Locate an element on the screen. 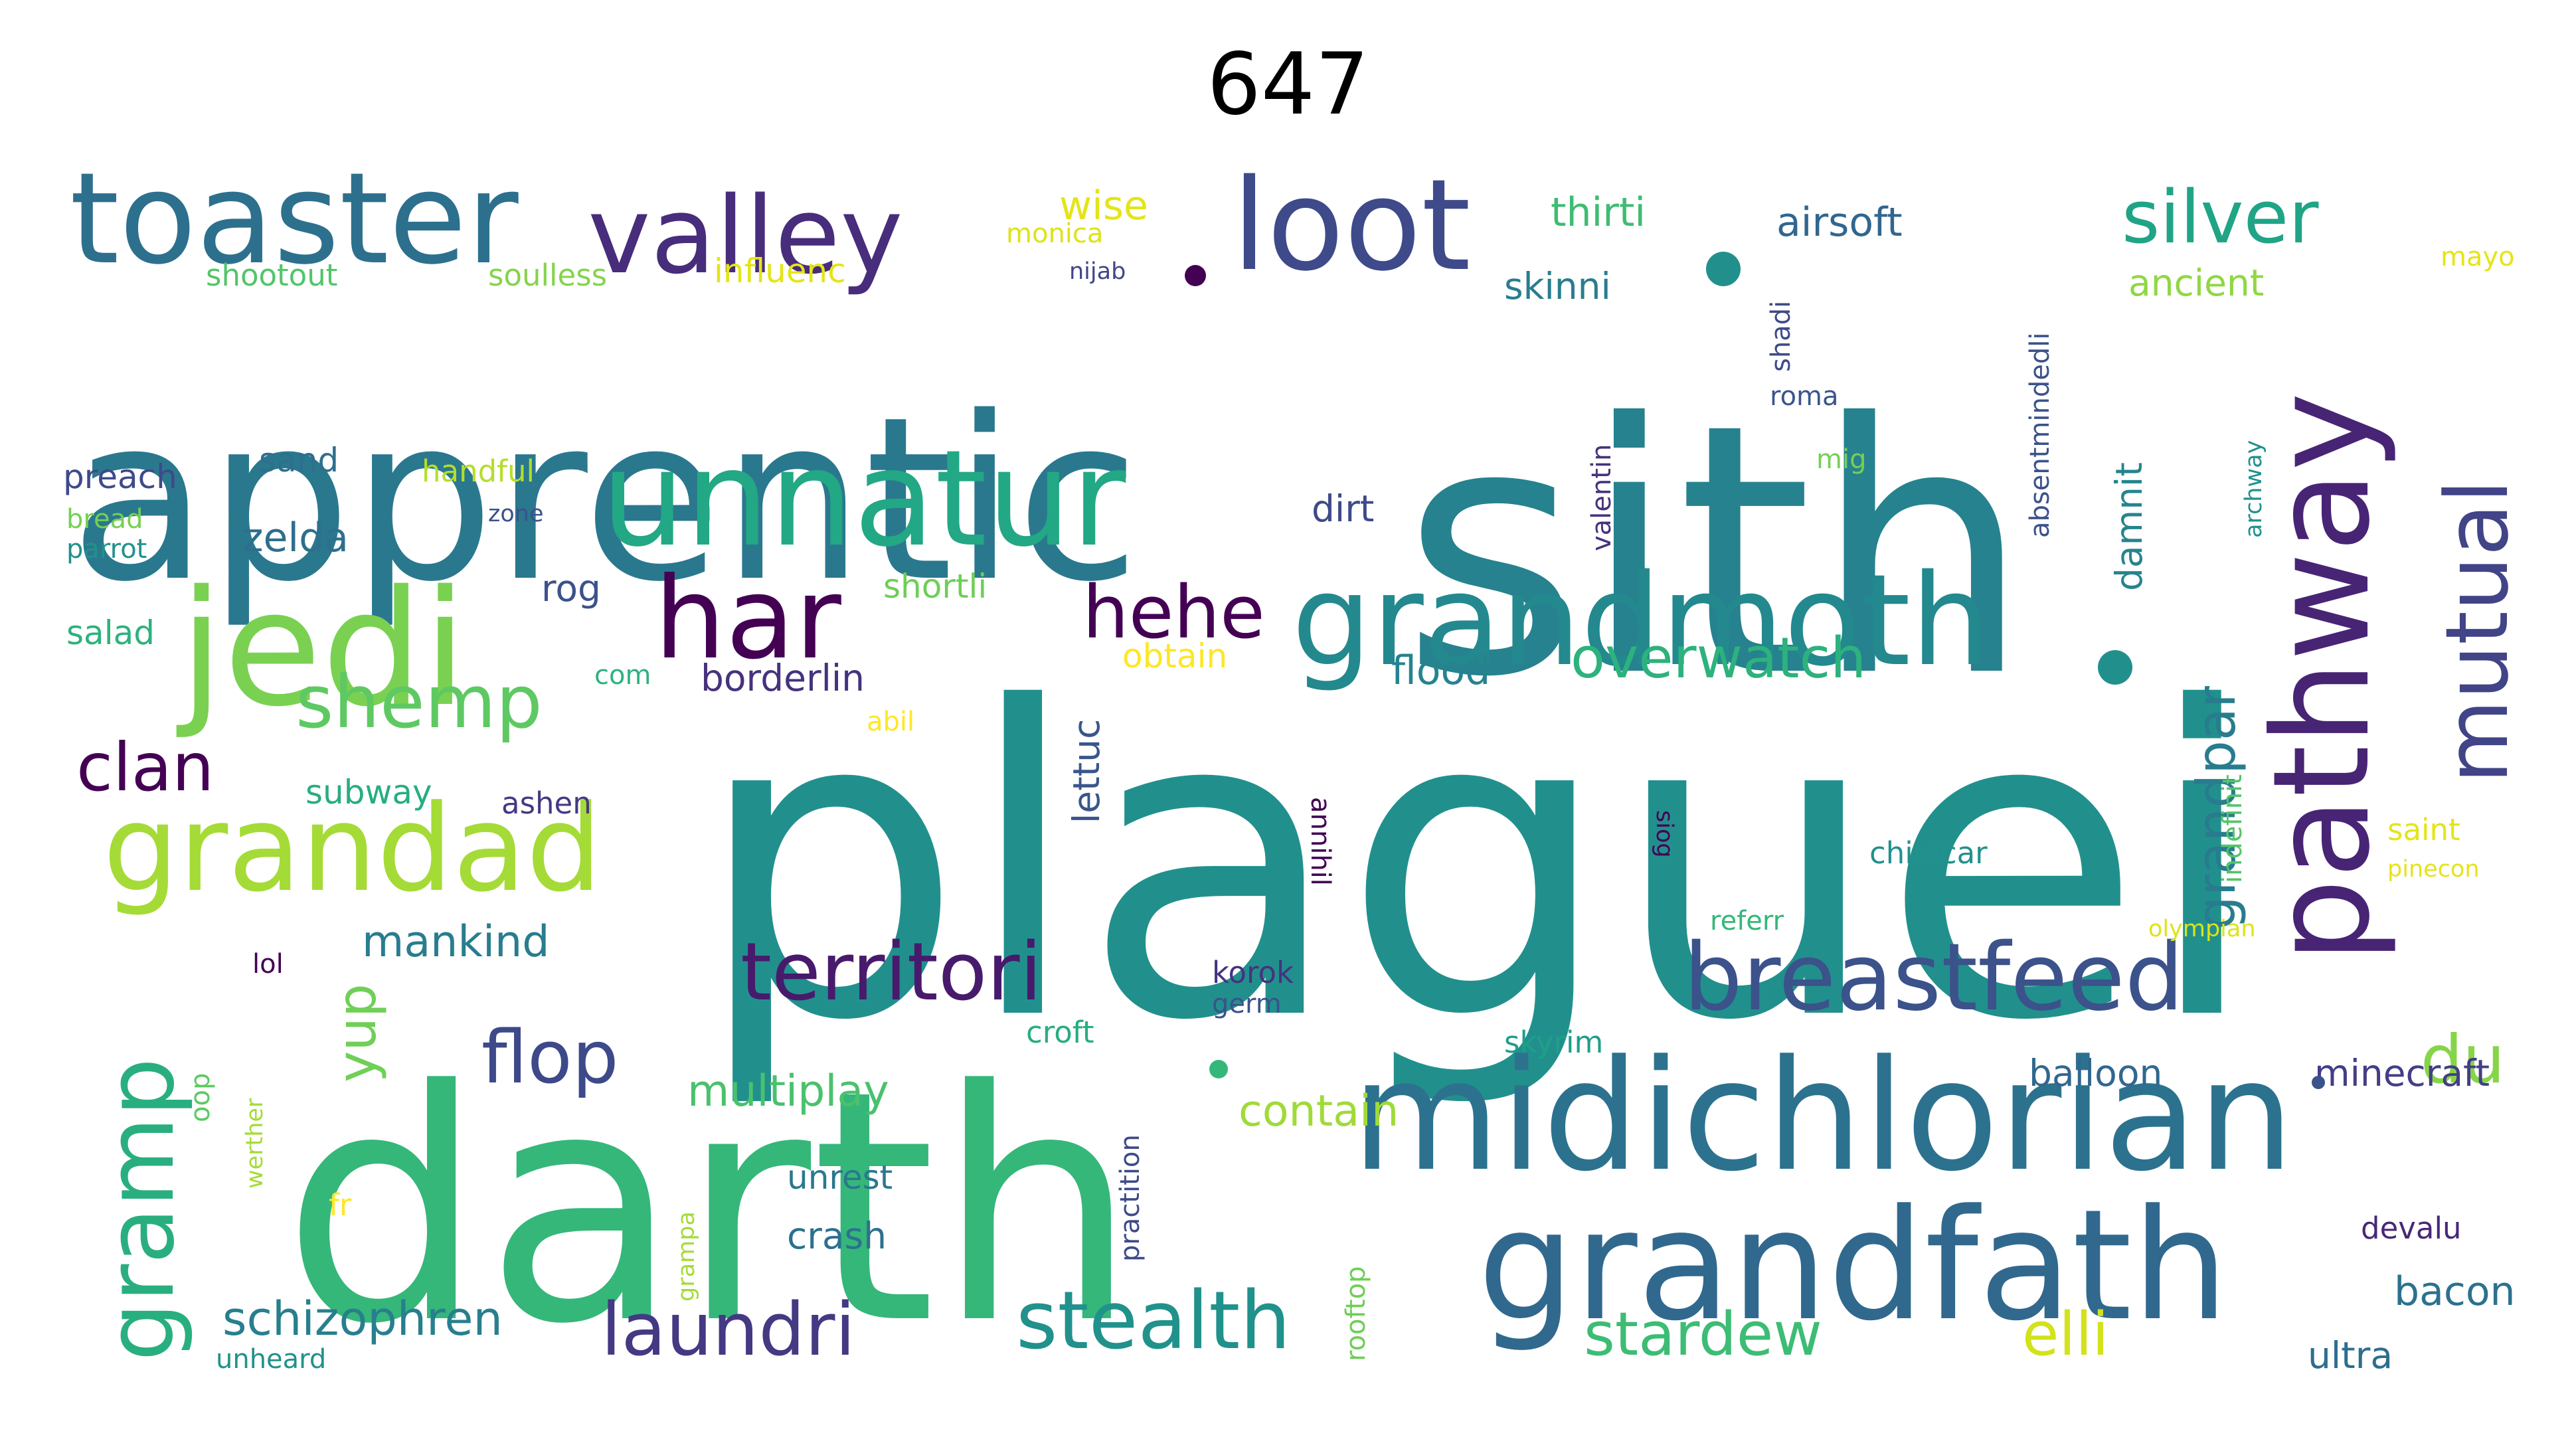  word-roma: roma is located at coordinates (1804, 396).